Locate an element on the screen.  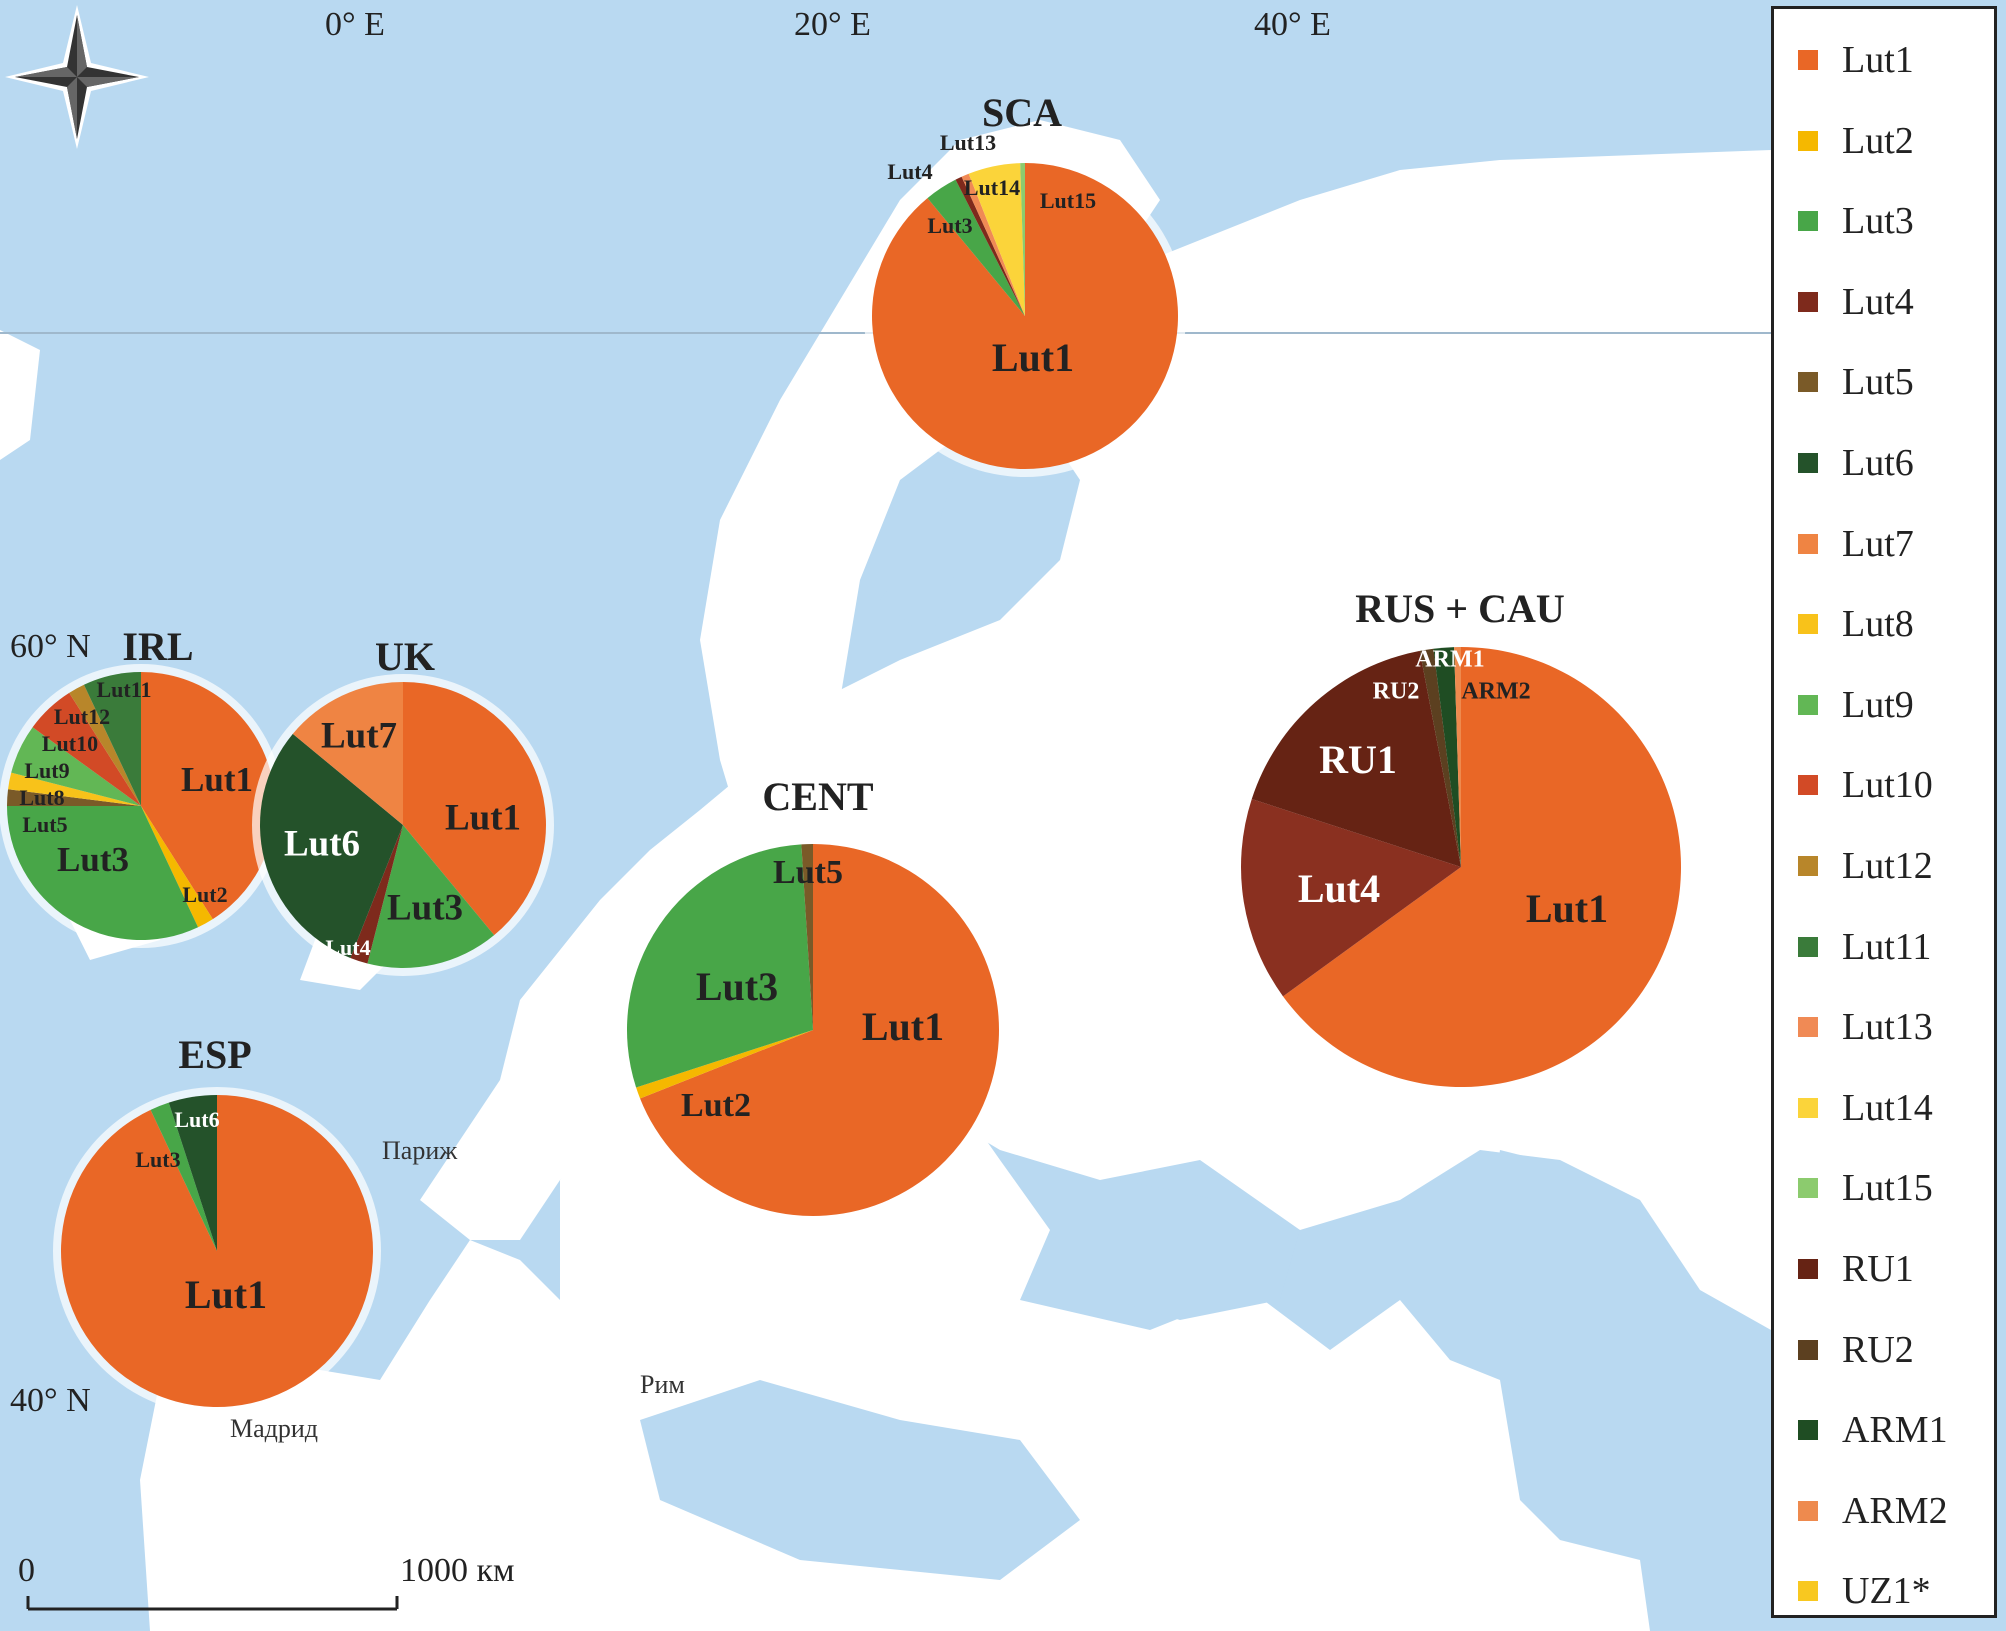
pie-title: CENT is located at coordinates (817, 796).